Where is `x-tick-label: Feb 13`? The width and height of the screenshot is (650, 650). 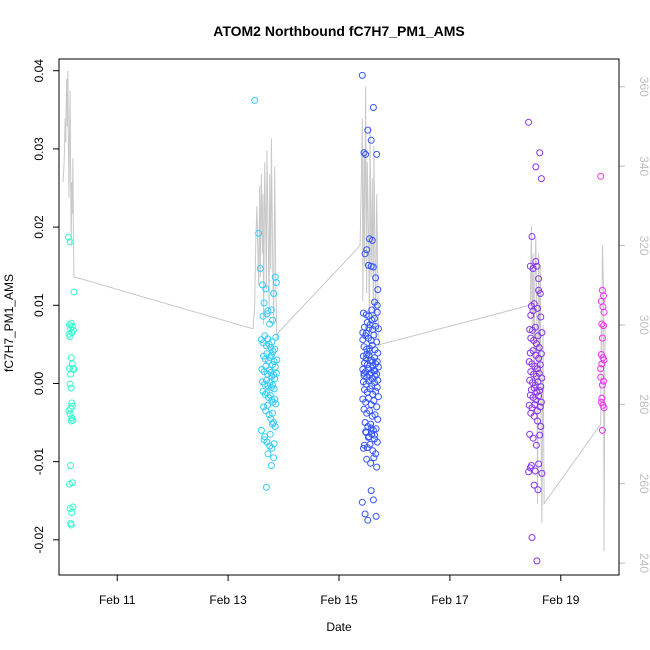
x-tick-label: Feb 13 is located at coordinates (228, 600).